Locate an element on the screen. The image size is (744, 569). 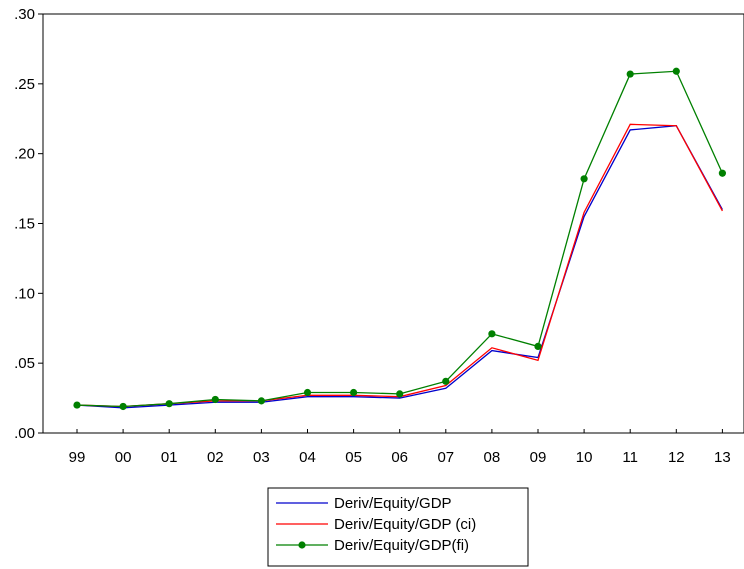
y-axis: .00 .05 .10 .15 .20 .25 .30 is located at coordinates (28, 224).